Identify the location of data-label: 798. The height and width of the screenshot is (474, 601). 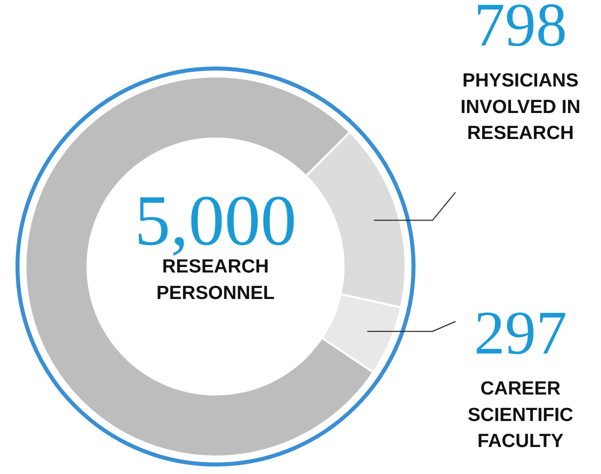
(520, 30).